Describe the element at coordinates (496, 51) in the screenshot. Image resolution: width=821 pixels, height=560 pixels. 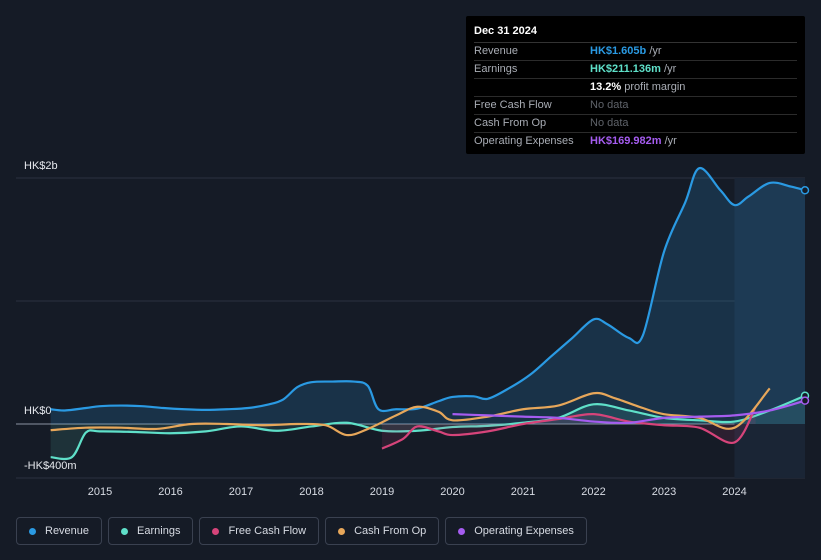
I see `tooltip-row-label: Revenue` at that location.